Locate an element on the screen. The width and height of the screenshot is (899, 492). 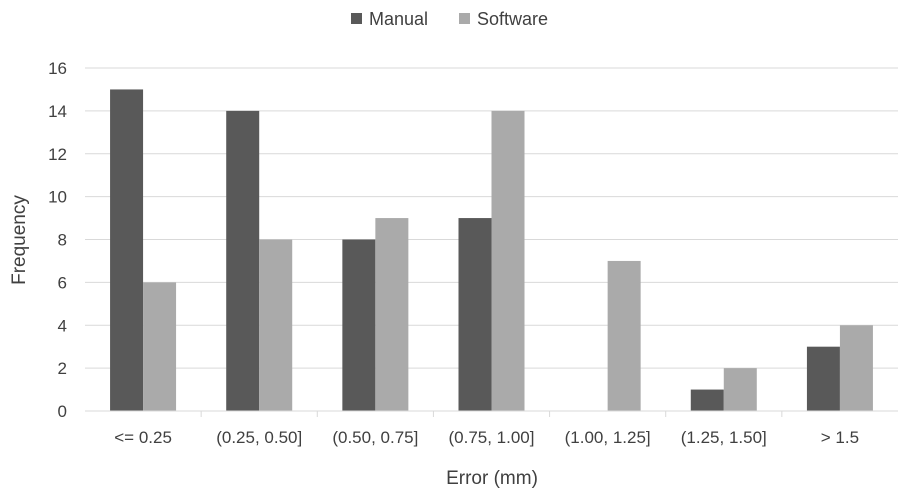
x-tick-label: > 1.5 is located at coordinates (840, 437).